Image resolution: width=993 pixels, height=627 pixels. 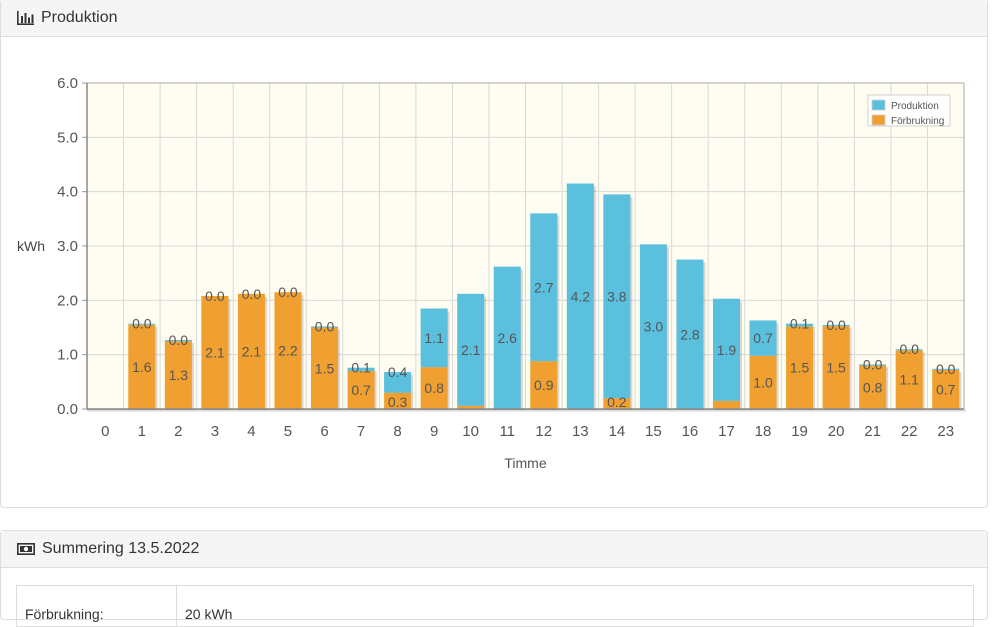 What do you see at coordinates (799, 431) in the screenshot?
I see `x-tick-label: 19` at bounding box center [799, 431].